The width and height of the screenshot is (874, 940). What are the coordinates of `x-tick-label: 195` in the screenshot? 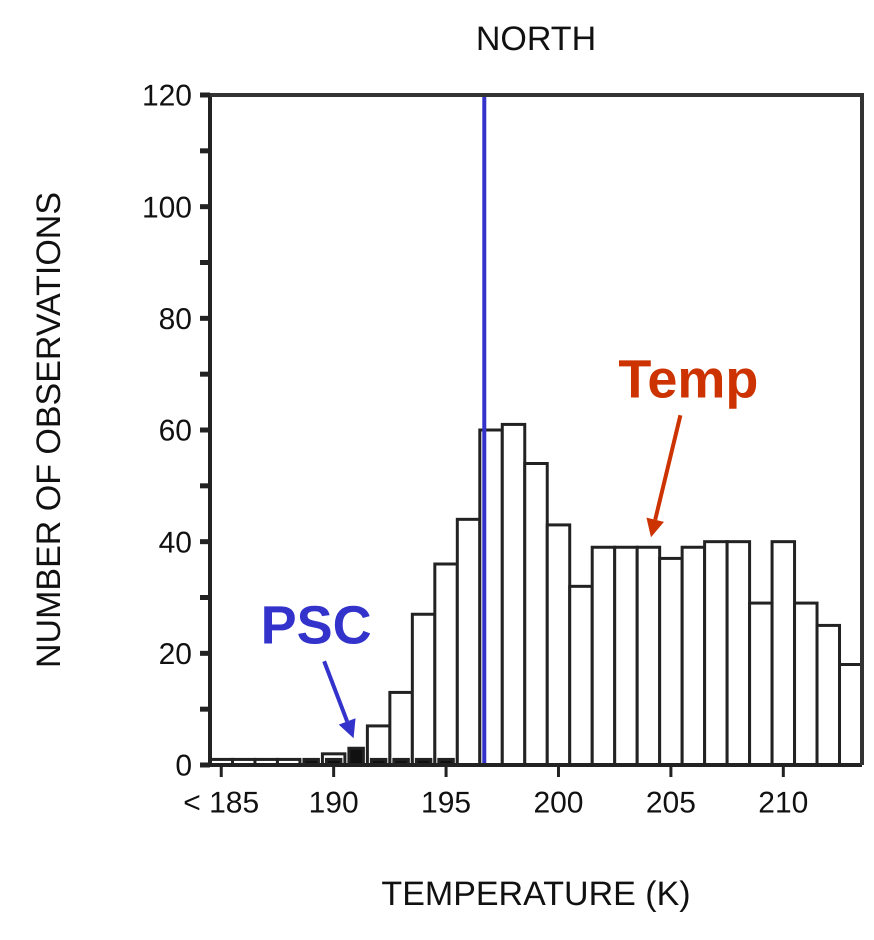 It's located at (446, 803).